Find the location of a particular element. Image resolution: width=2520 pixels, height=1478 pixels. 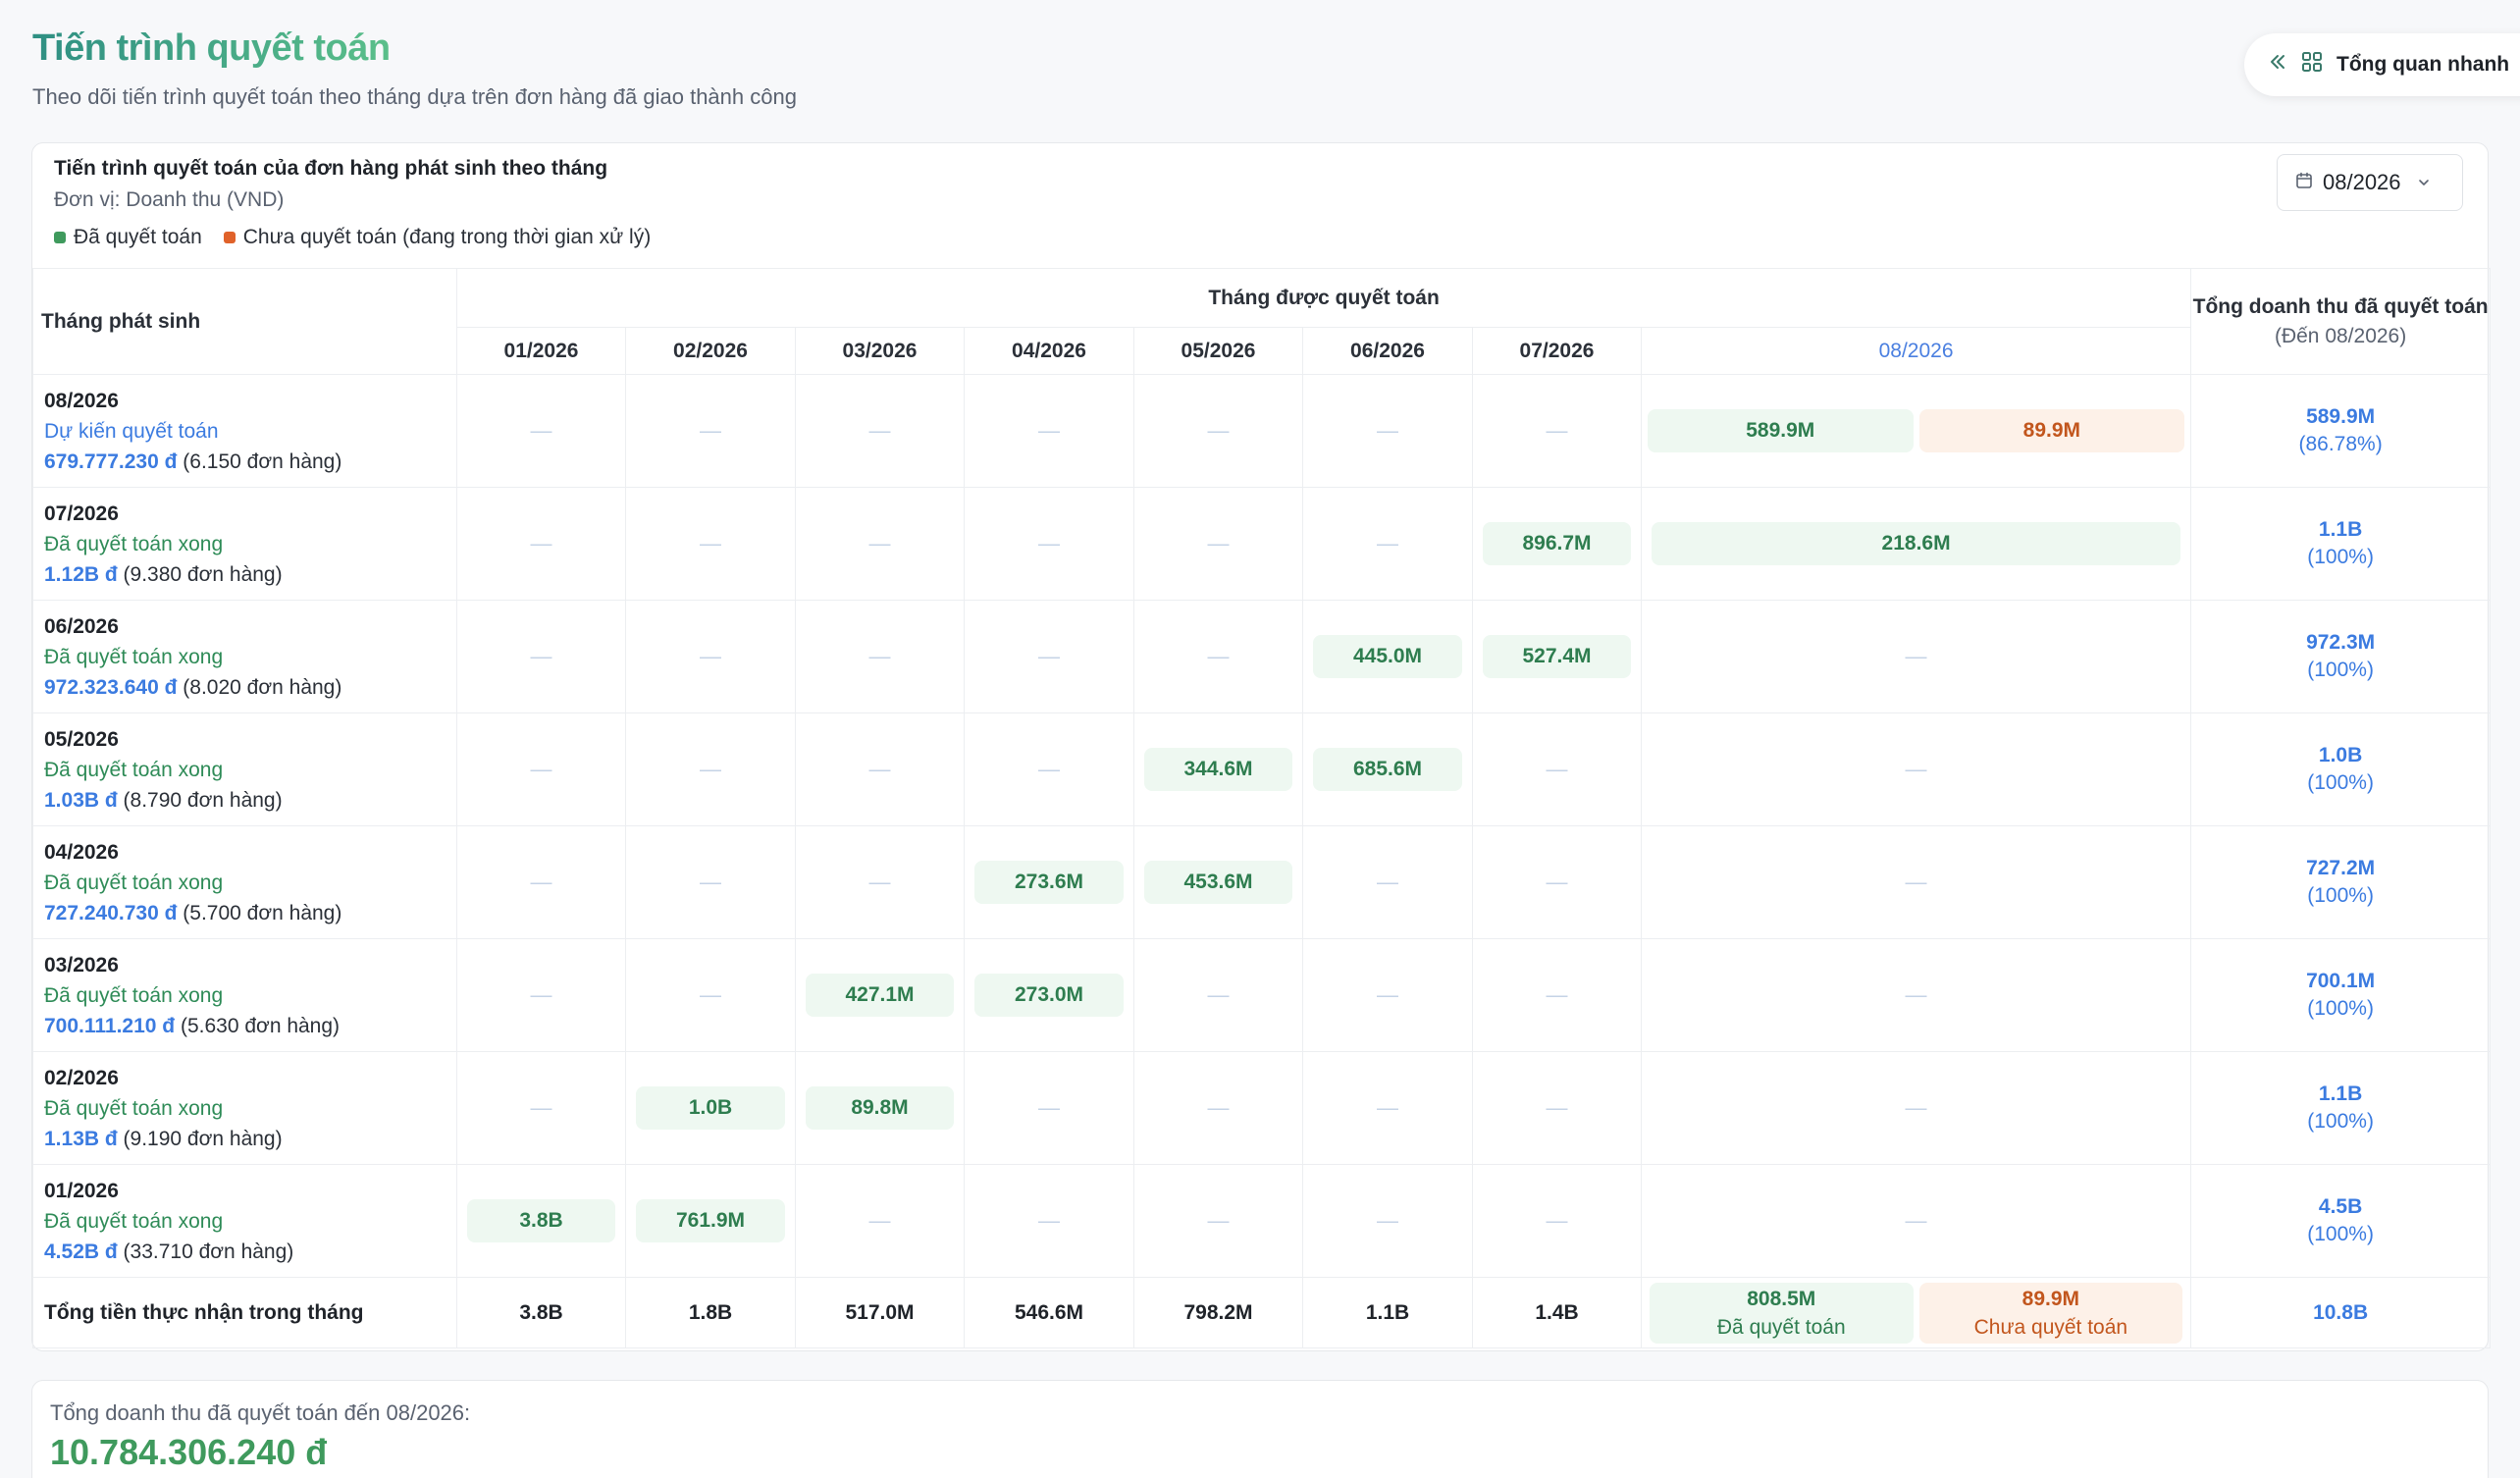

total-header-sub: (Đến 08/2026) is located at coordinates (2340, 335).